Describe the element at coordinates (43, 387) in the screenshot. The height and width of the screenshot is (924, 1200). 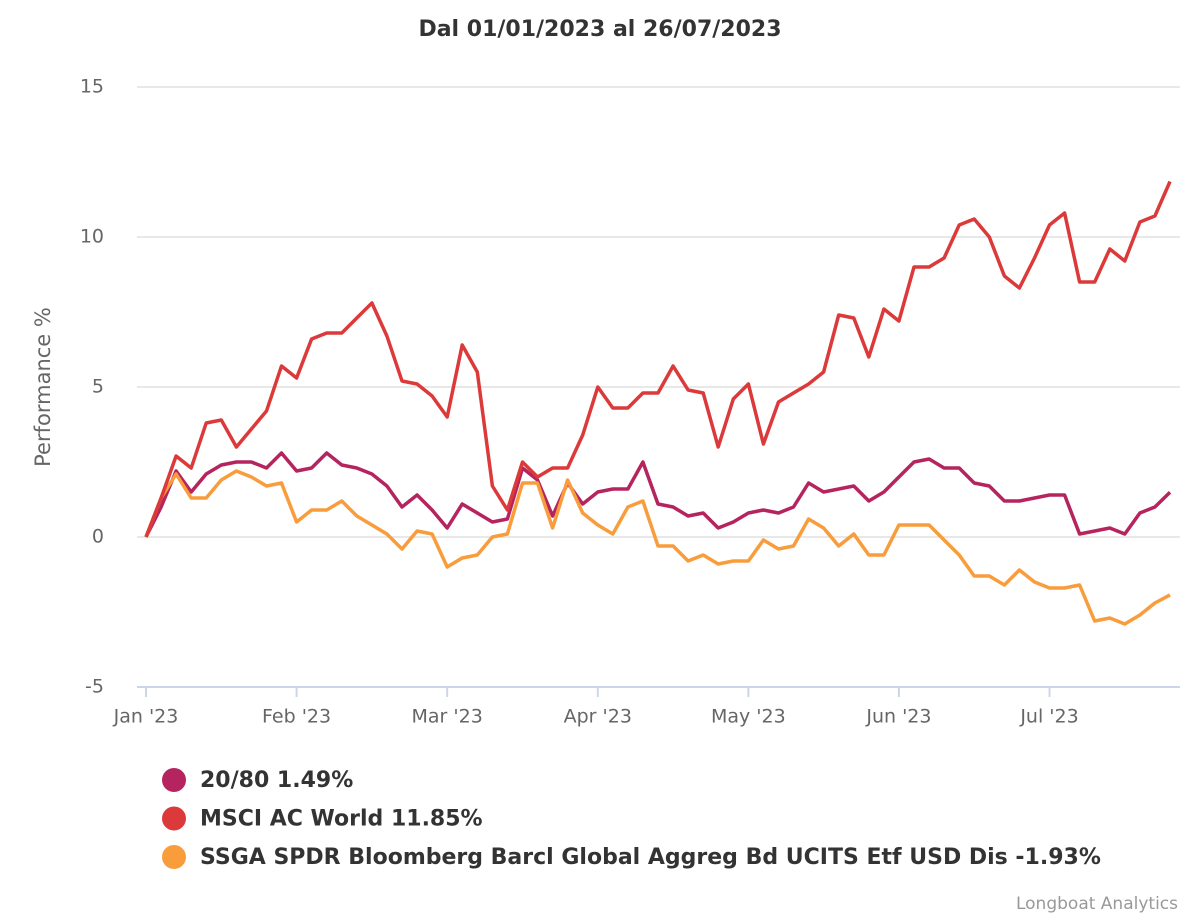
I see `y-axis-label: Performance %` at that location.